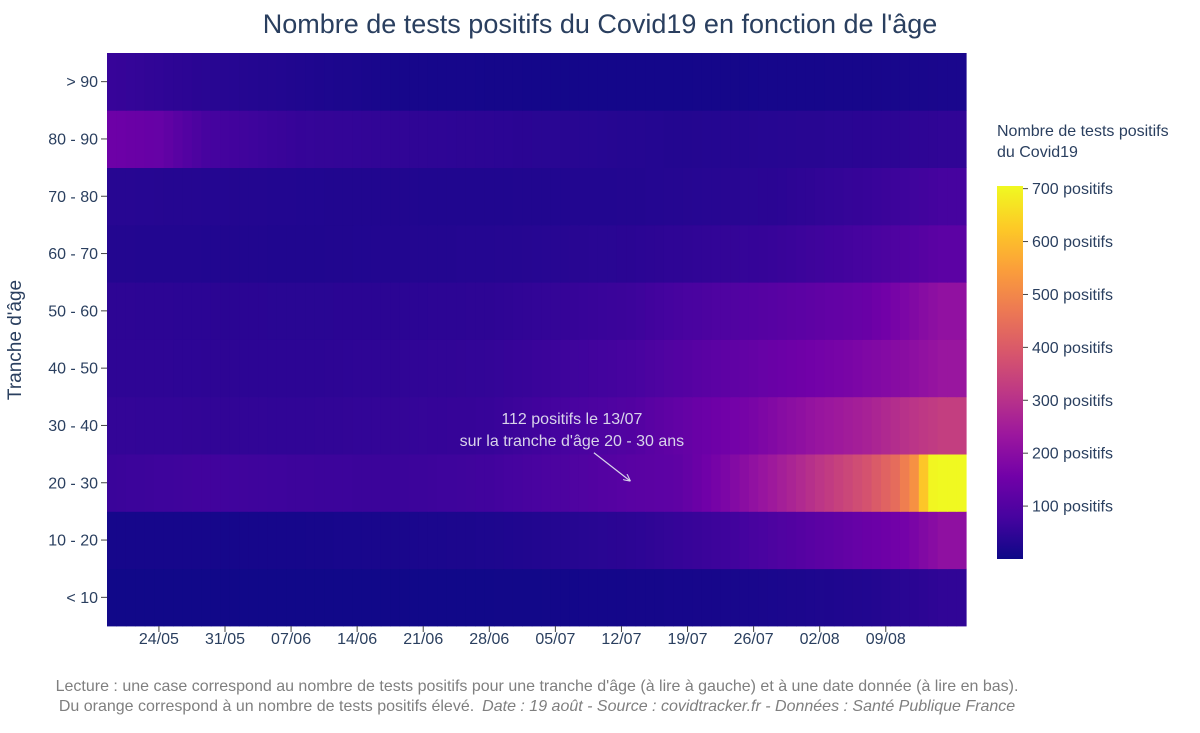 The image size is (1200, 733). What do you see at coordinates (291, 639) in the screenshot?
I see `x-tick-label: 07/06` at bounding box center [291, 639].